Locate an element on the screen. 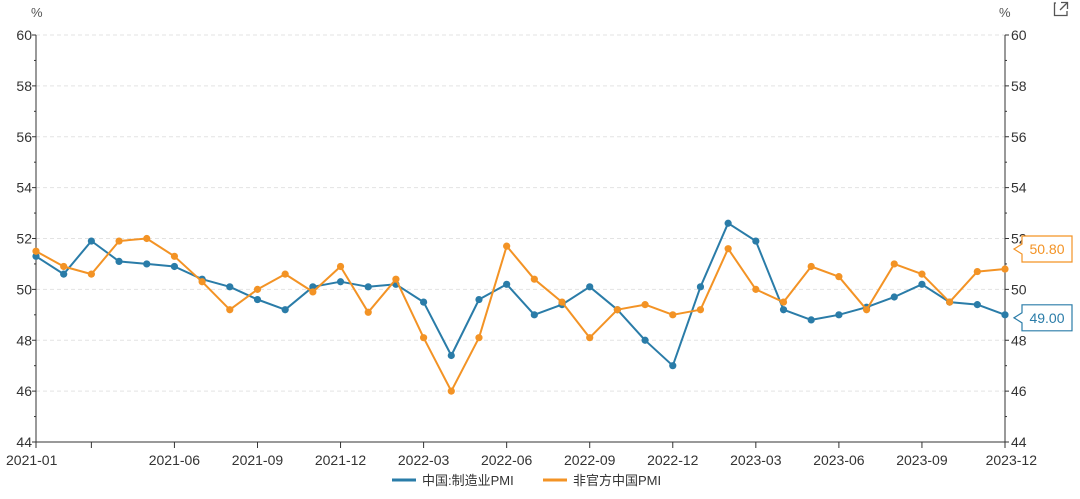 Image resolution: width=1080 pixels, height=499 pixels. end-label-text: 50.80 is located at coordinates (1046, 249).